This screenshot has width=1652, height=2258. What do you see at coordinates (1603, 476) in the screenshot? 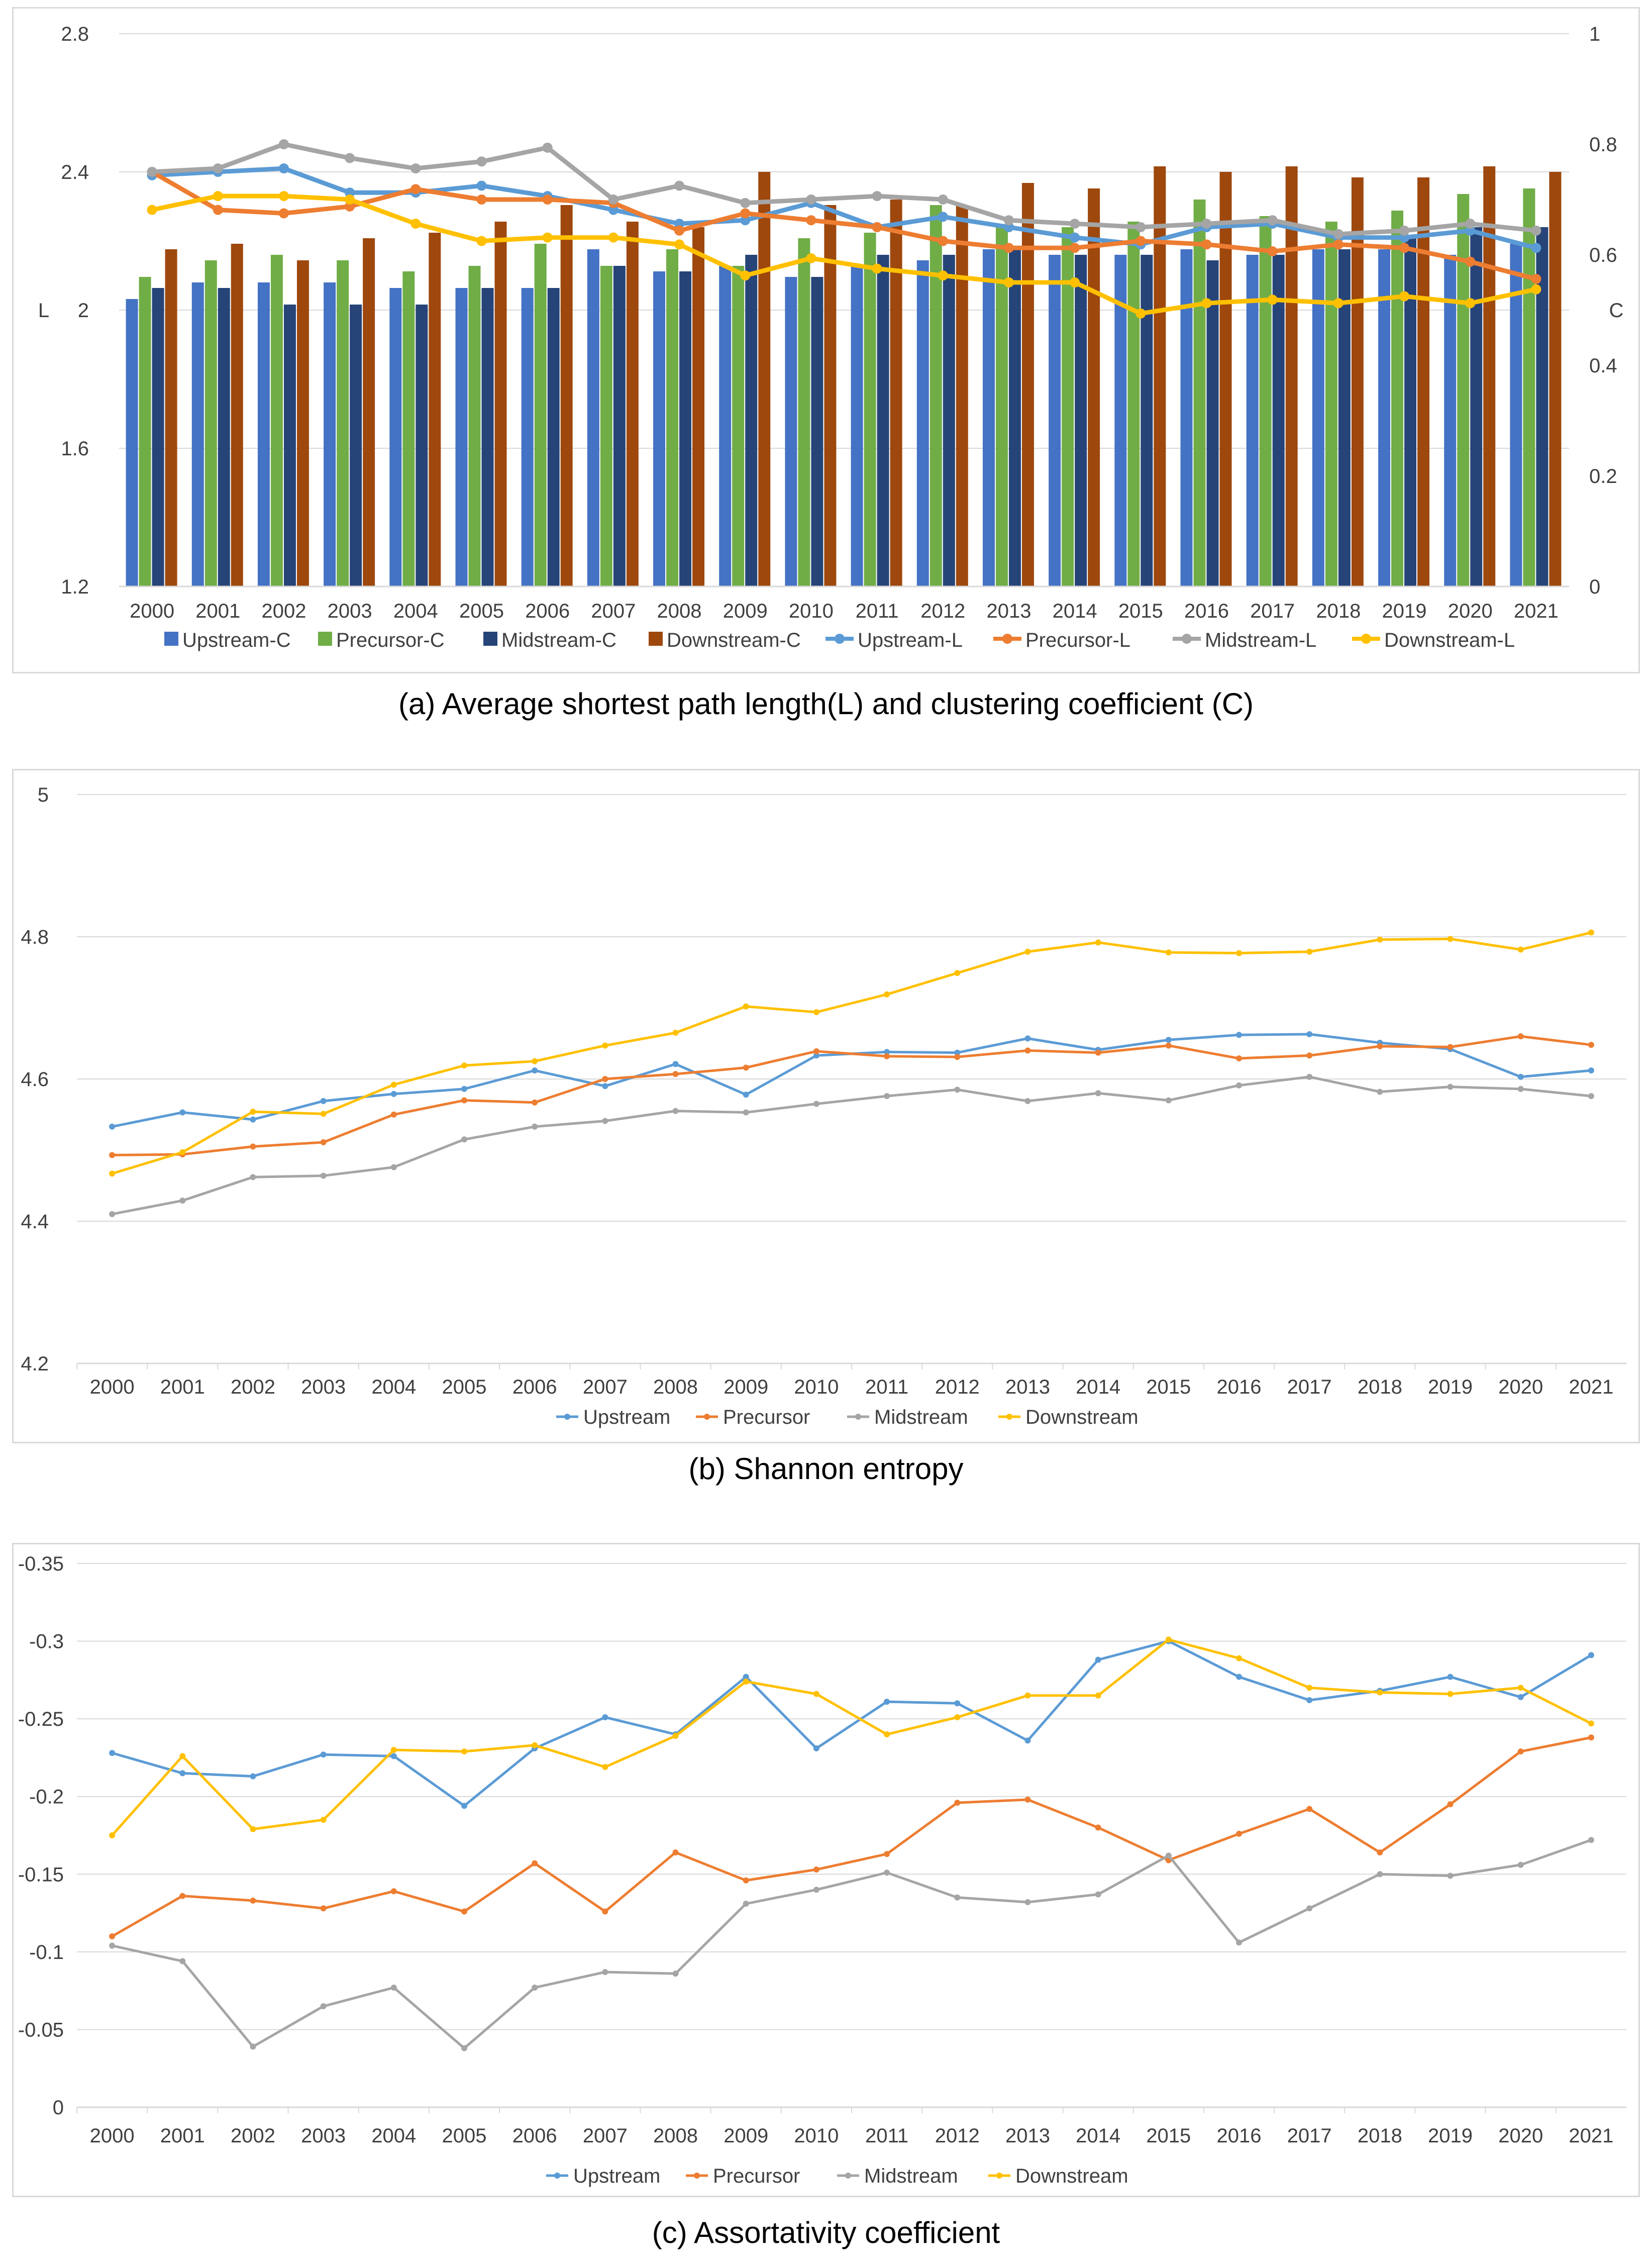
I see `y2-tick-label-a: 0.2` at bounding box center [1603, 476].